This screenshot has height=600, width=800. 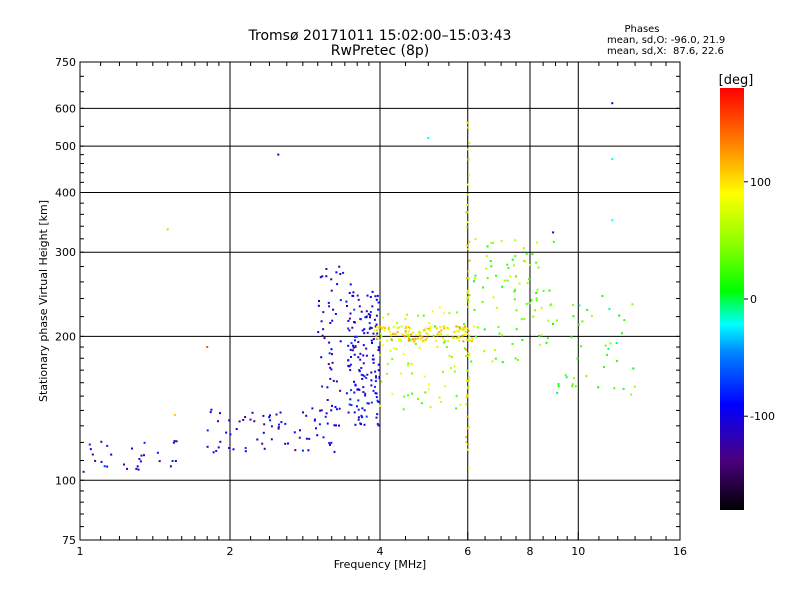 What do you see at coordinates (380, 51) in the screenshot?
I see `chart-subtitle: RwPretec (8p)` at bounding box center [380, 51].